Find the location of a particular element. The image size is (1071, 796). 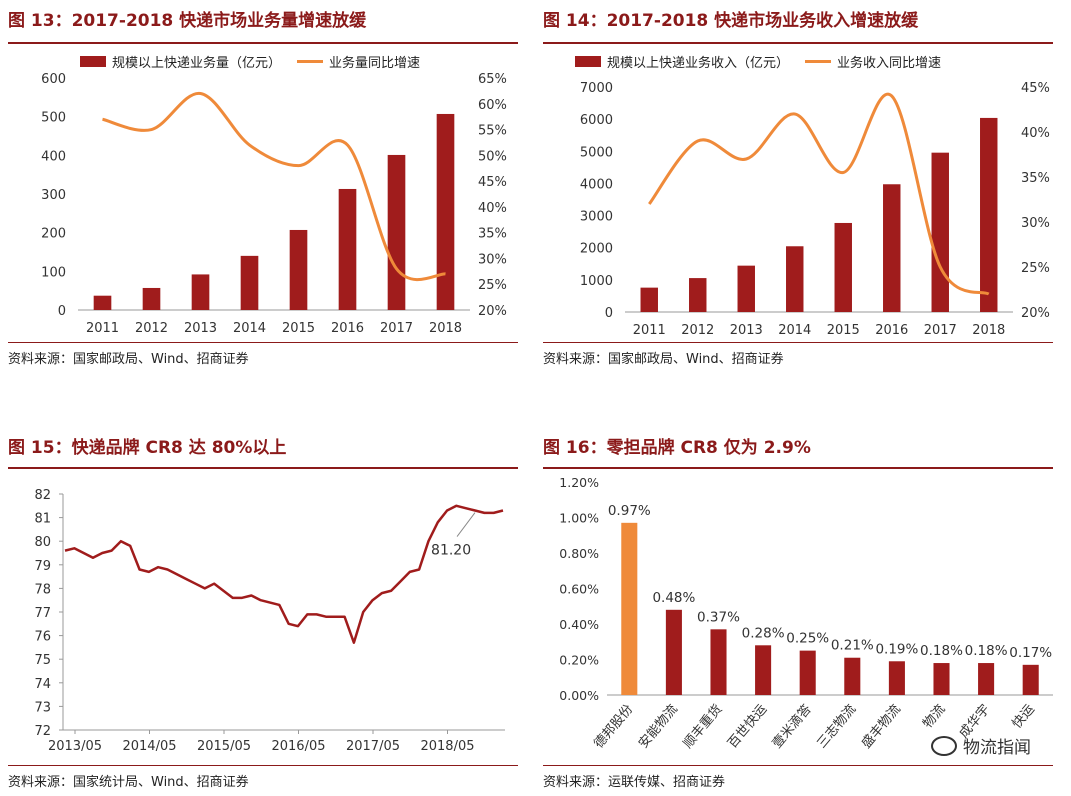

figure-13-legend: 规模以上快递业务量（亿元） 业务量同比增速 is located at coordinates (250, 61).